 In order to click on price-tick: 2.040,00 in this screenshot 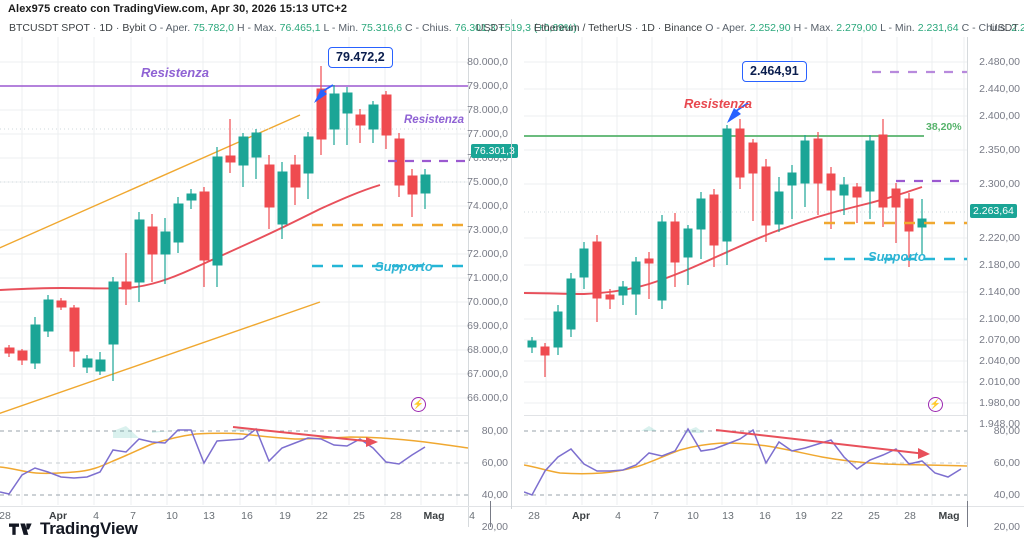, I will do `click(999, 361)`.